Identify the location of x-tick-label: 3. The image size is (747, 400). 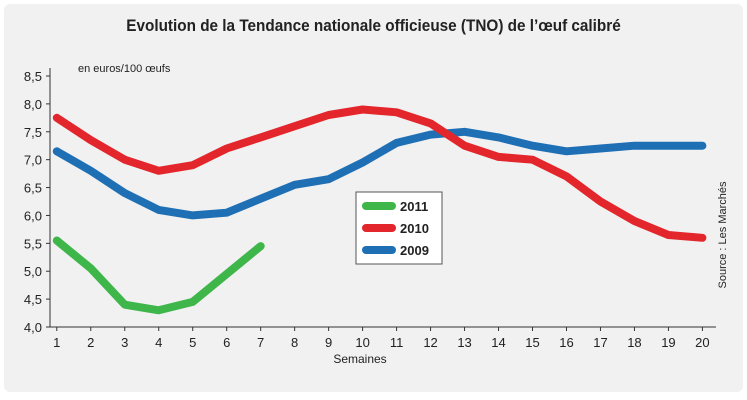
(124, 342).